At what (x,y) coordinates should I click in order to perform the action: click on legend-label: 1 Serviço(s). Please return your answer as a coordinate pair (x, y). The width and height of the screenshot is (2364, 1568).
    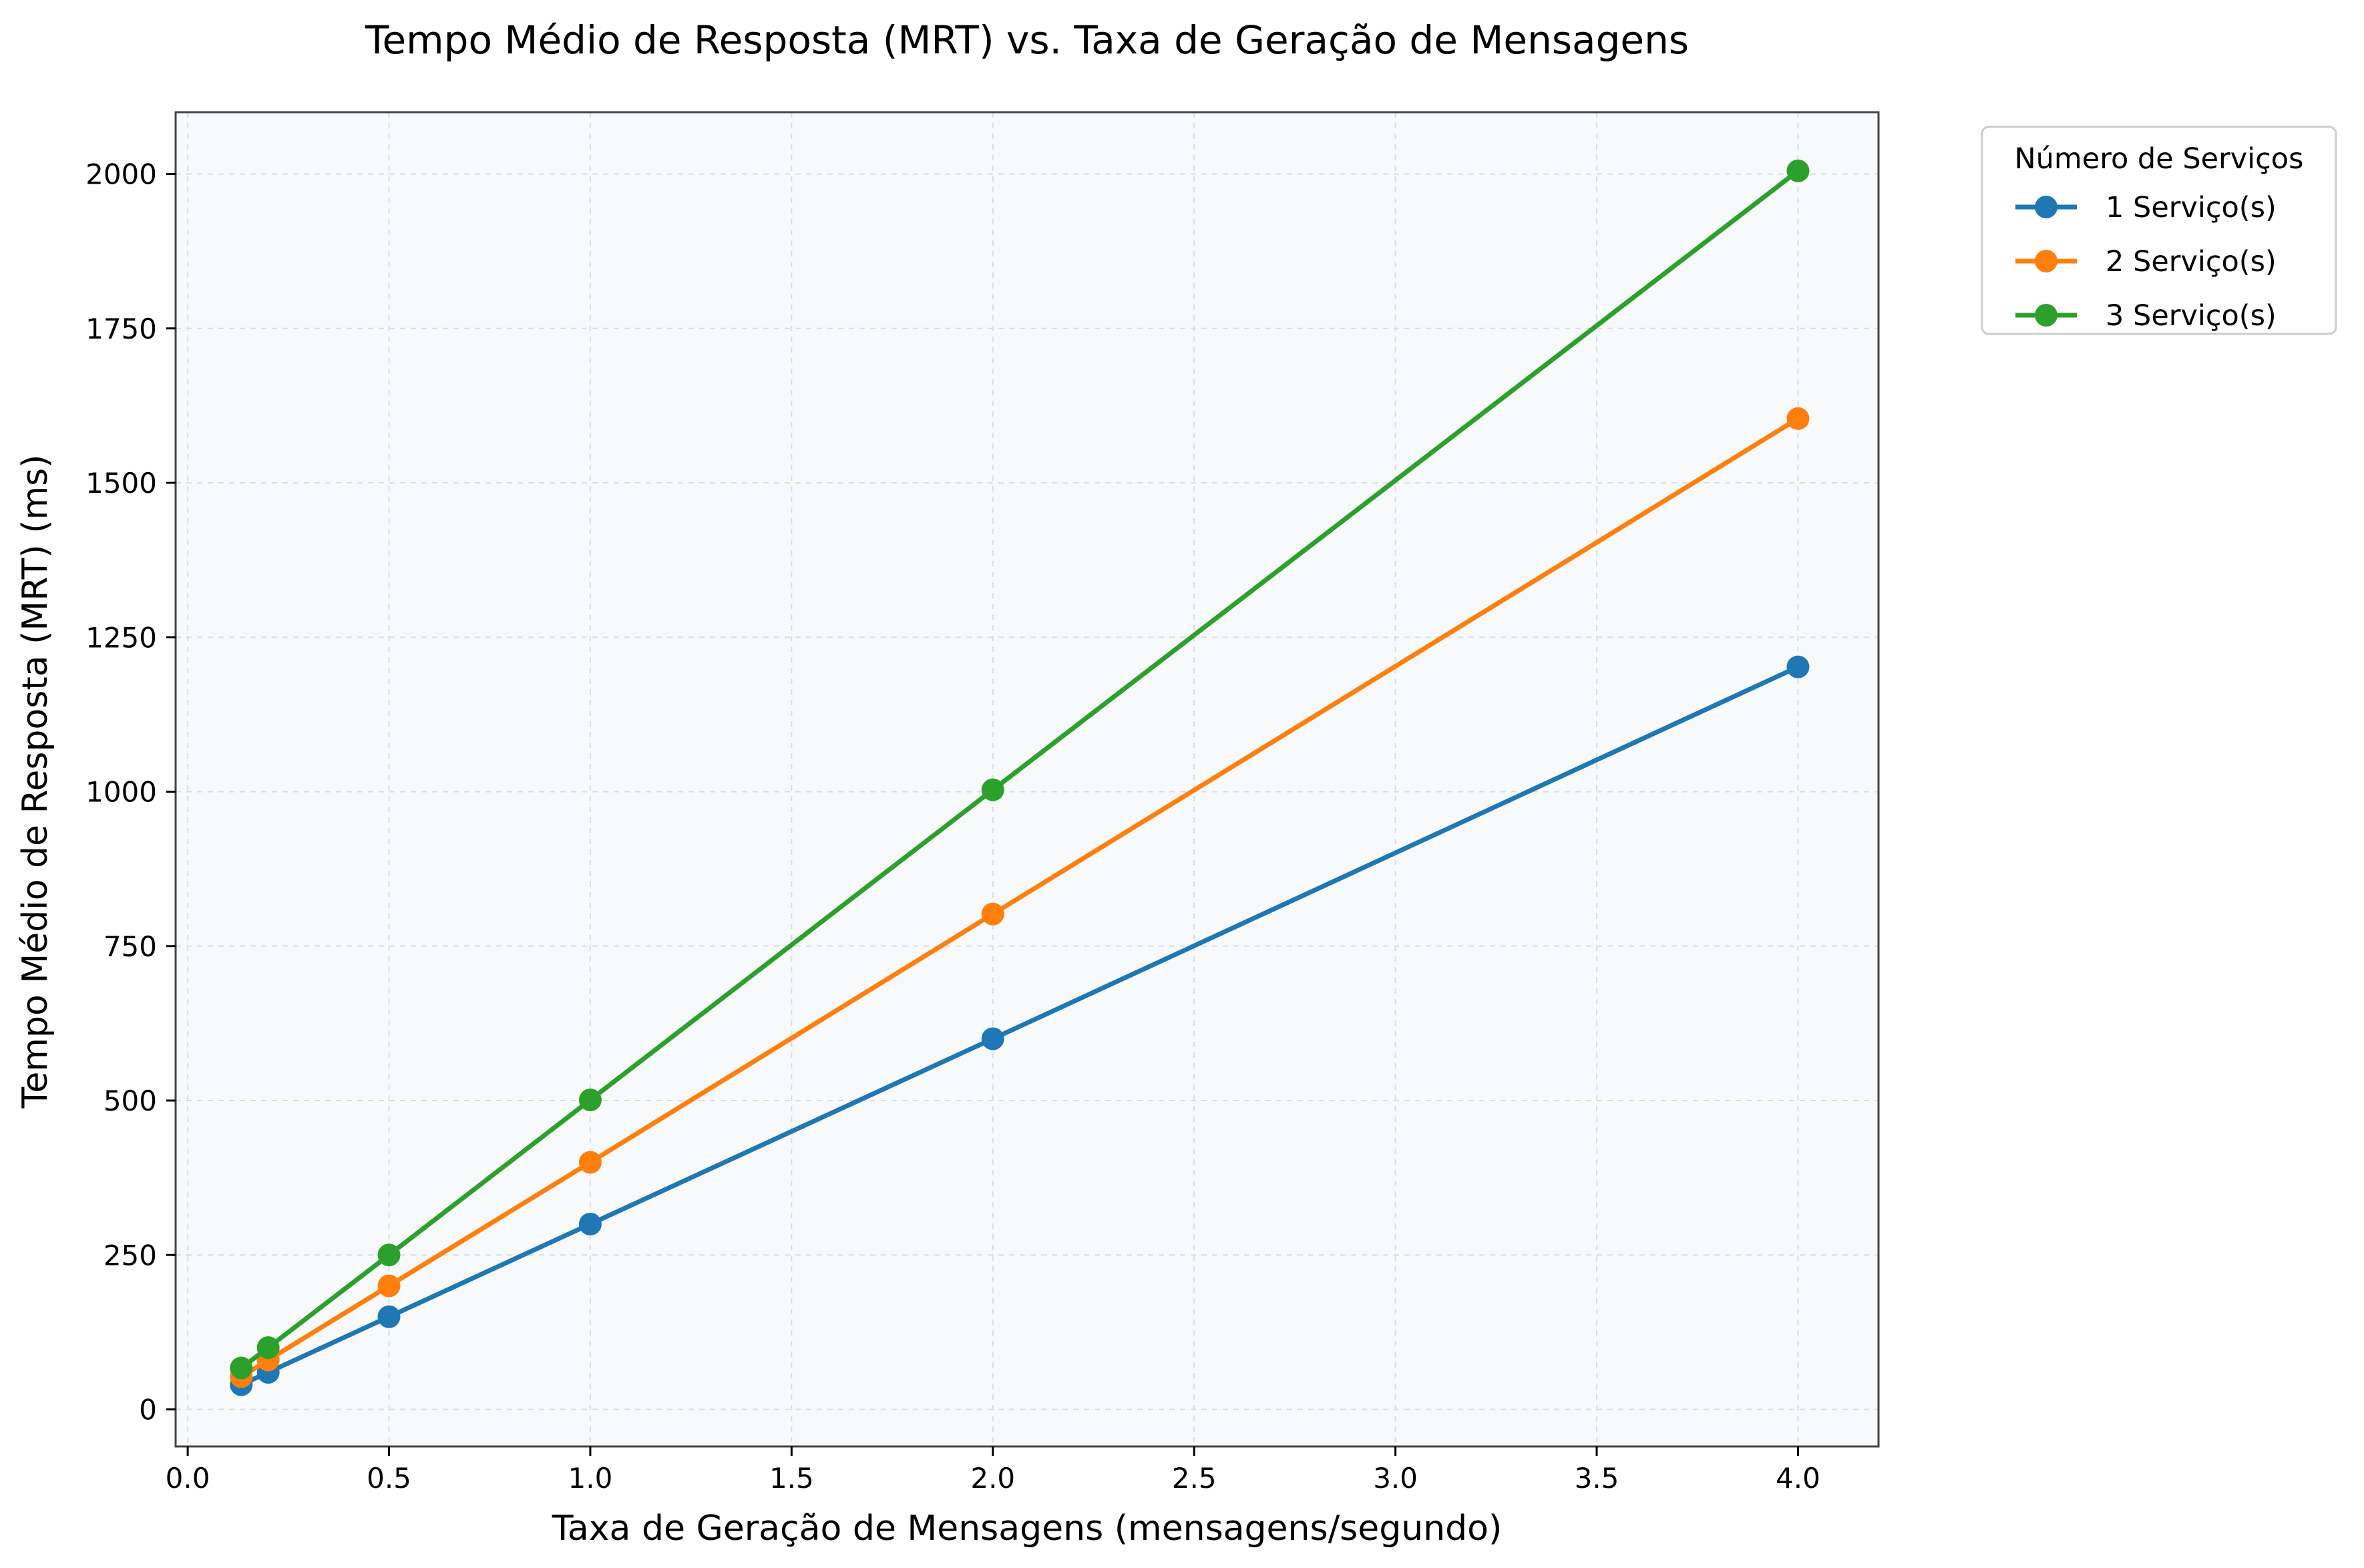
    Looking at the image, I should click on (2191, 207).